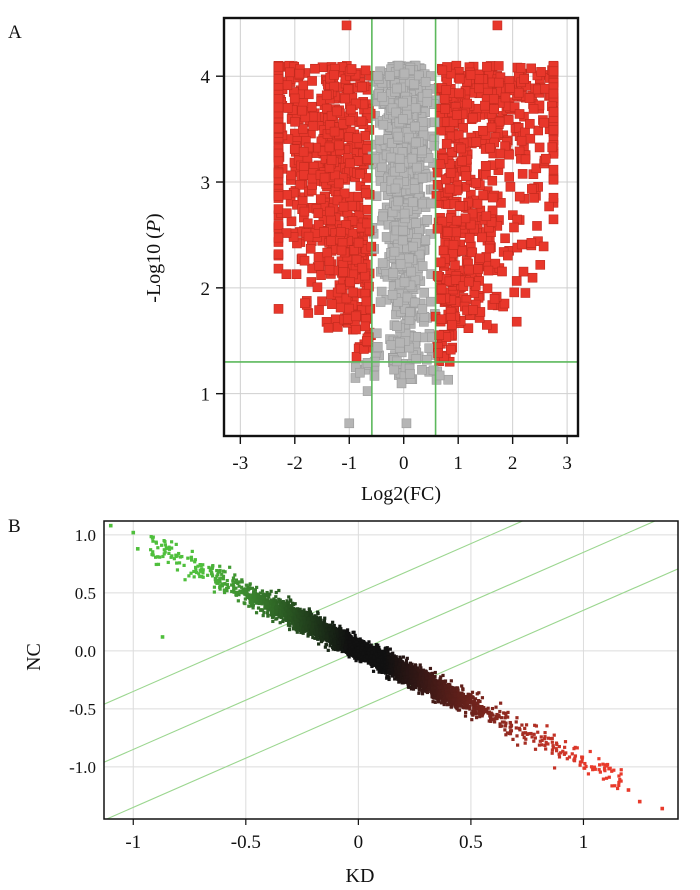 This screenshot has width=700, height=890. I want to click on scatter-diagonal-line, so click(314, 613).